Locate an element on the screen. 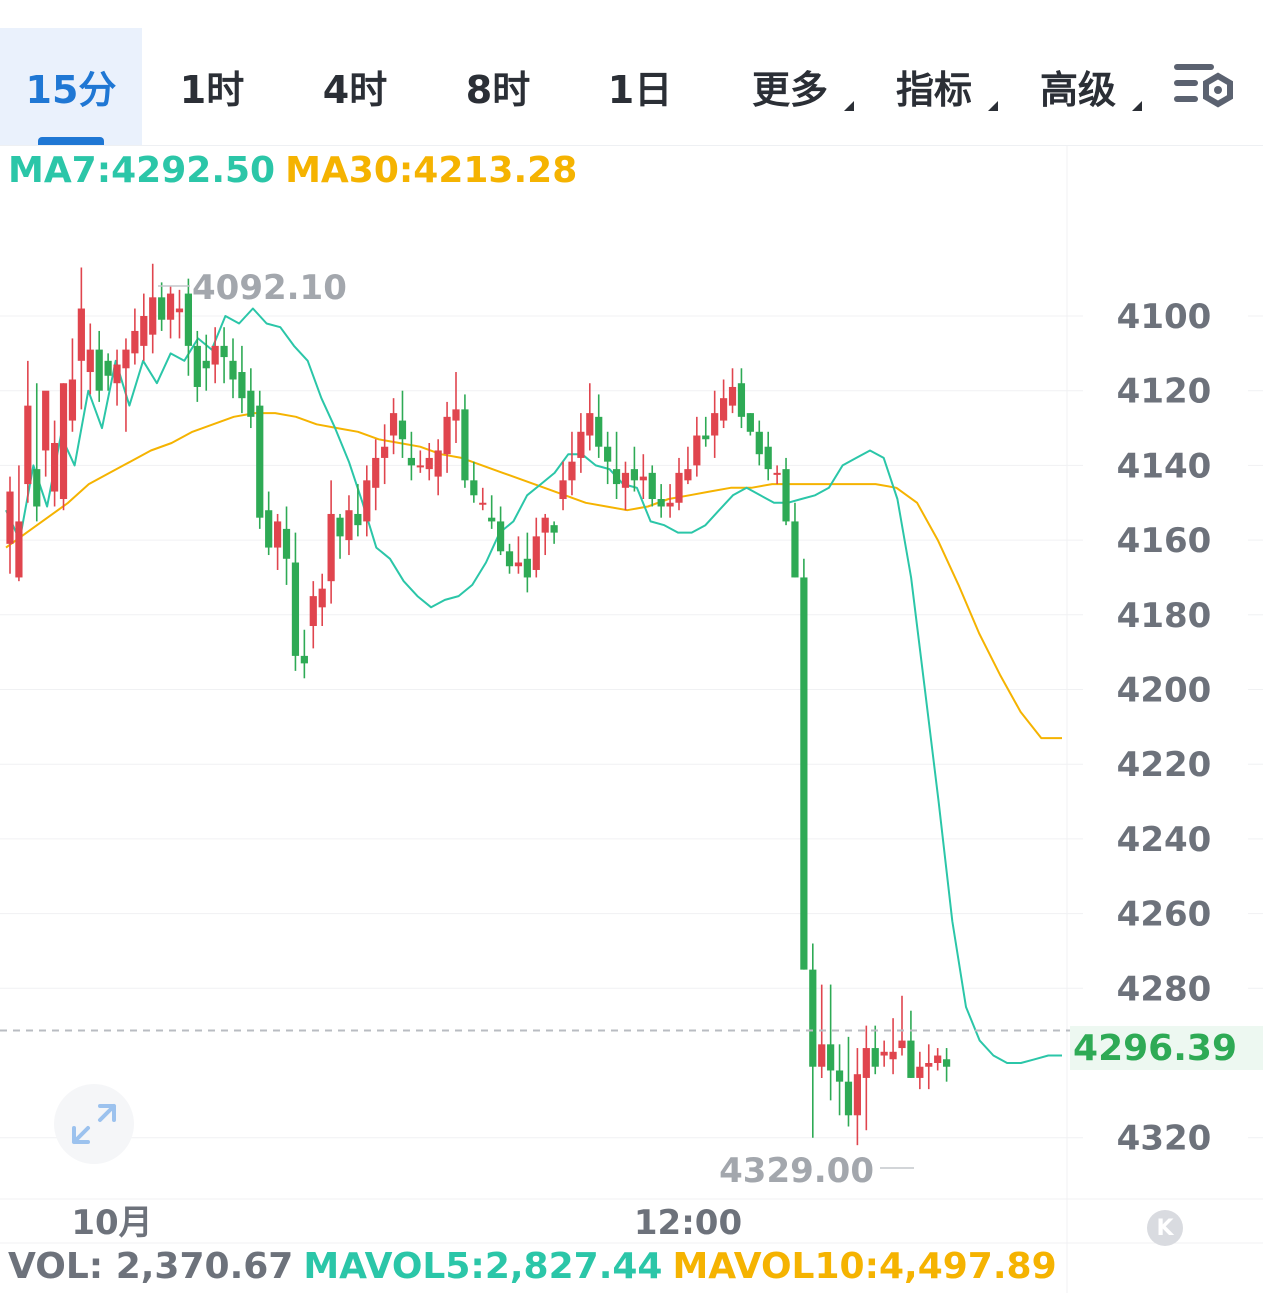 The height and width of the screenshot is (1293, 1263). low-price-annotation: 4329.00 is located at coordinates (796, 1171).